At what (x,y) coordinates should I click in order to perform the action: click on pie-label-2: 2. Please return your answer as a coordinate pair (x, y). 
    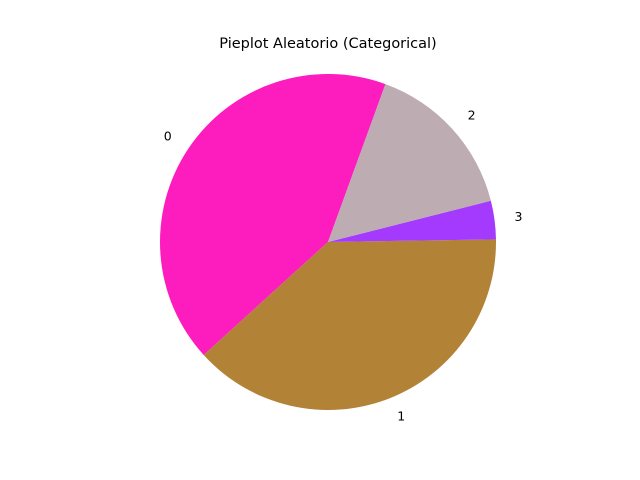
    Looking at the image, I should click on (472, 114).